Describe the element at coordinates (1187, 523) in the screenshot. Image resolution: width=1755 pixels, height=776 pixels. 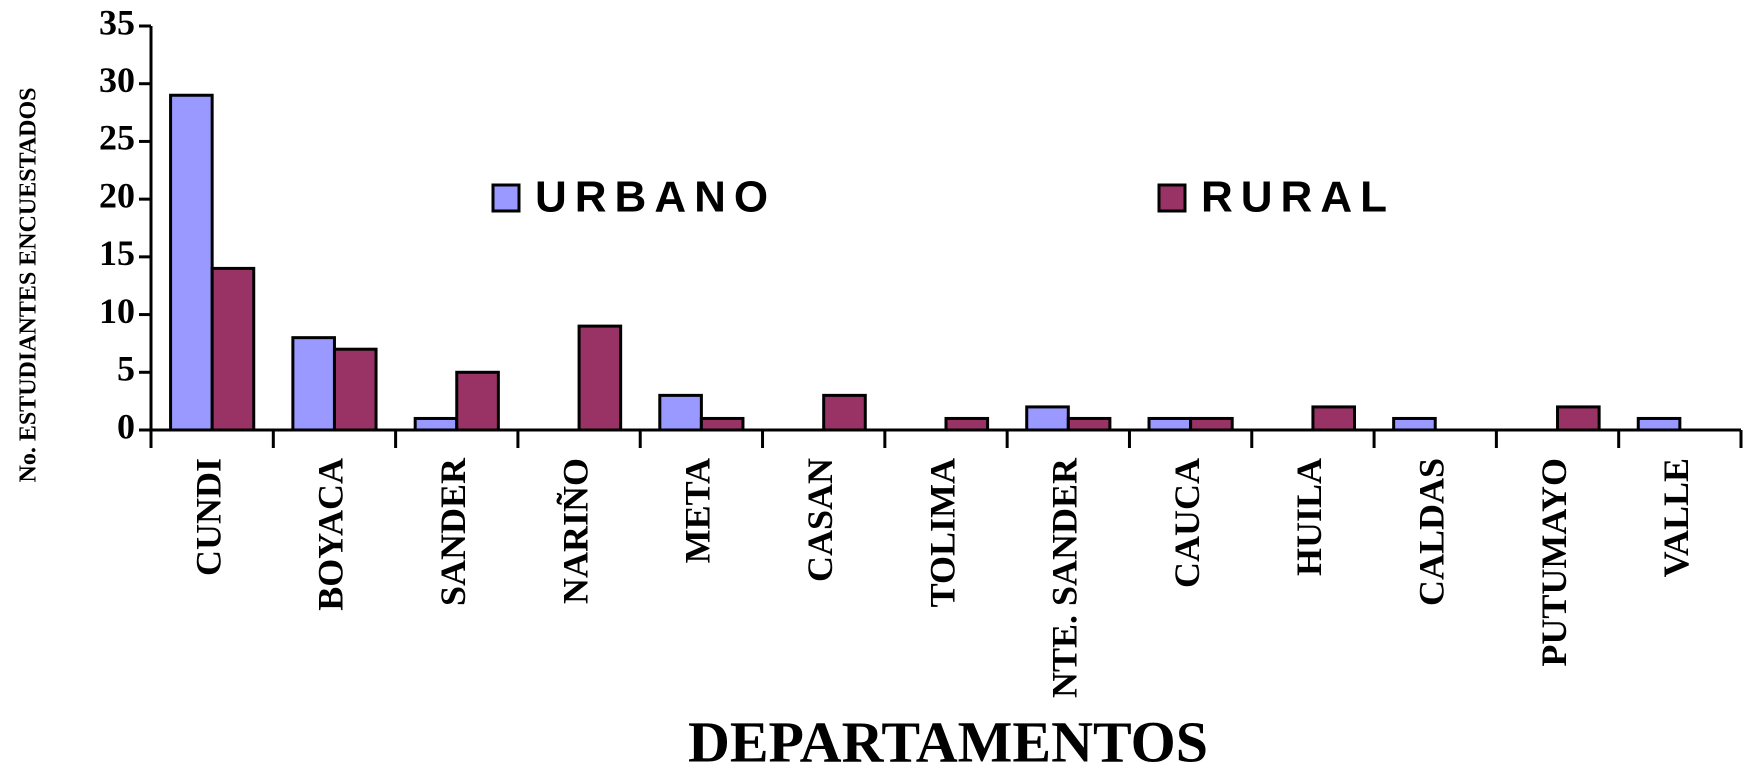
I see `x-tick-label: CAUCA` at that location.